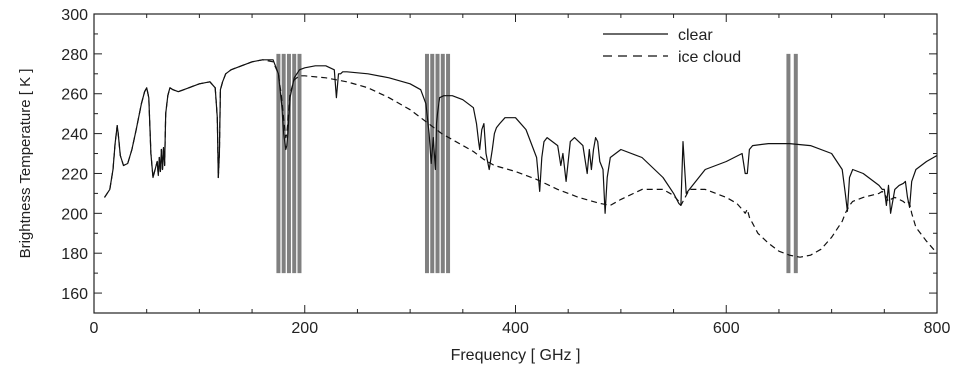 The image size is (959, 367). I want to click on y-tick-label: 240, so click(74, 135).